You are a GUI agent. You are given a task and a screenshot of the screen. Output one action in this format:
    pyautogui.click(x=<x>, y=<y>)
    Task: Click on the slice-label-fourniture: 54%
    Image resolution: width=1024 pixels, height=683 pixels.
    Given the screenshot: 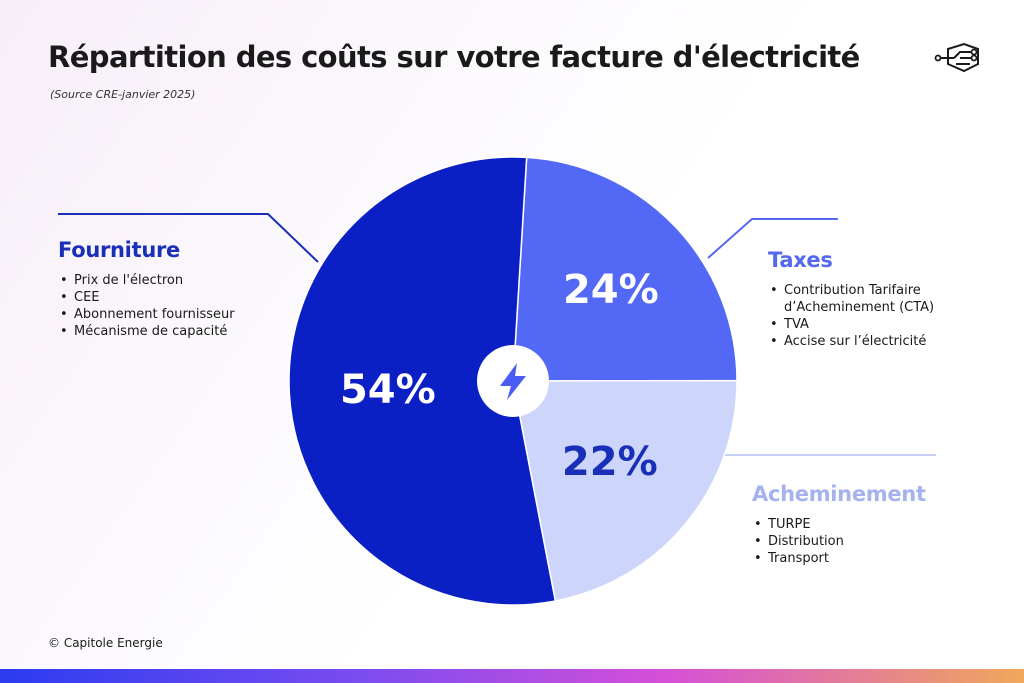 What is the action you would take?
    pyautogui.click(x=388, y=390)
    